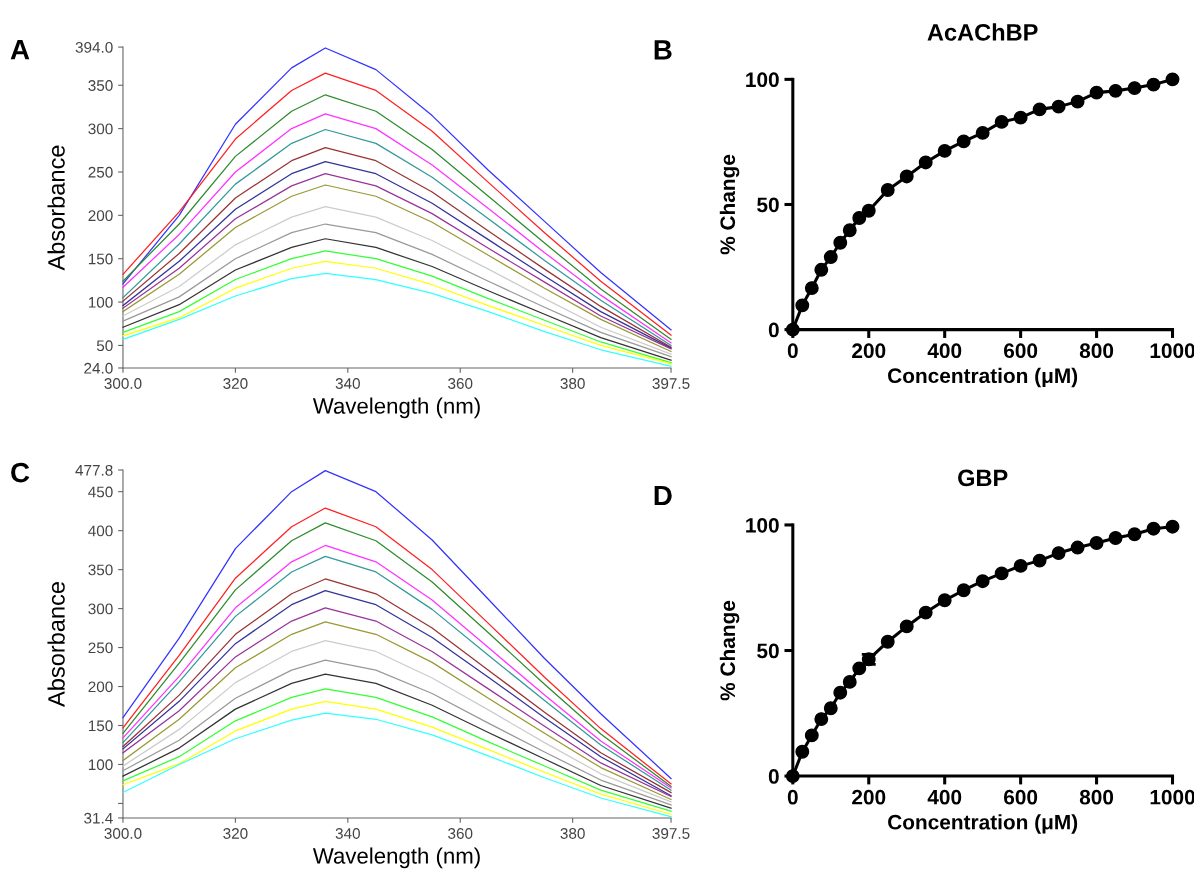 Image resolution: width=1194 pixels, height=872 pixels. What do you see at coordinates (869, 351) in the screenshot?
I see `x-tick-label: 200` at bounding box center [869, 351].